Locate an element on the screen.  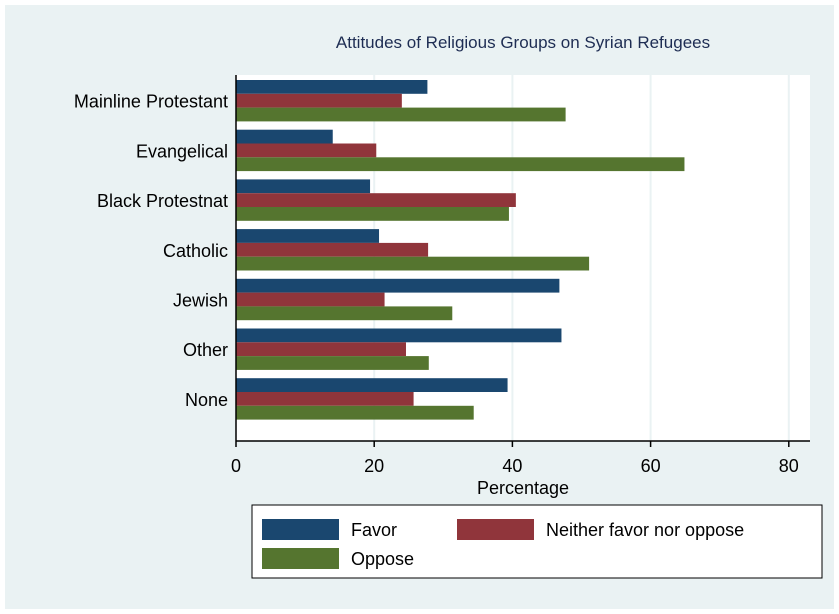
category-label: Catholic is located at coordinates (195, 251).